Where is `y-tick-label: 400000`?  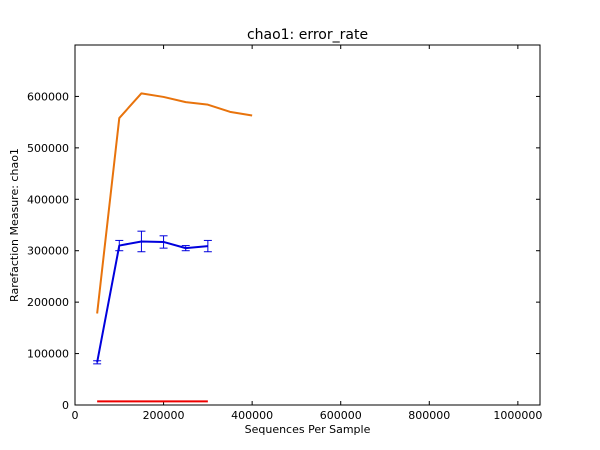
y-tick-label: 400000 is located at coordinates (48, 199).